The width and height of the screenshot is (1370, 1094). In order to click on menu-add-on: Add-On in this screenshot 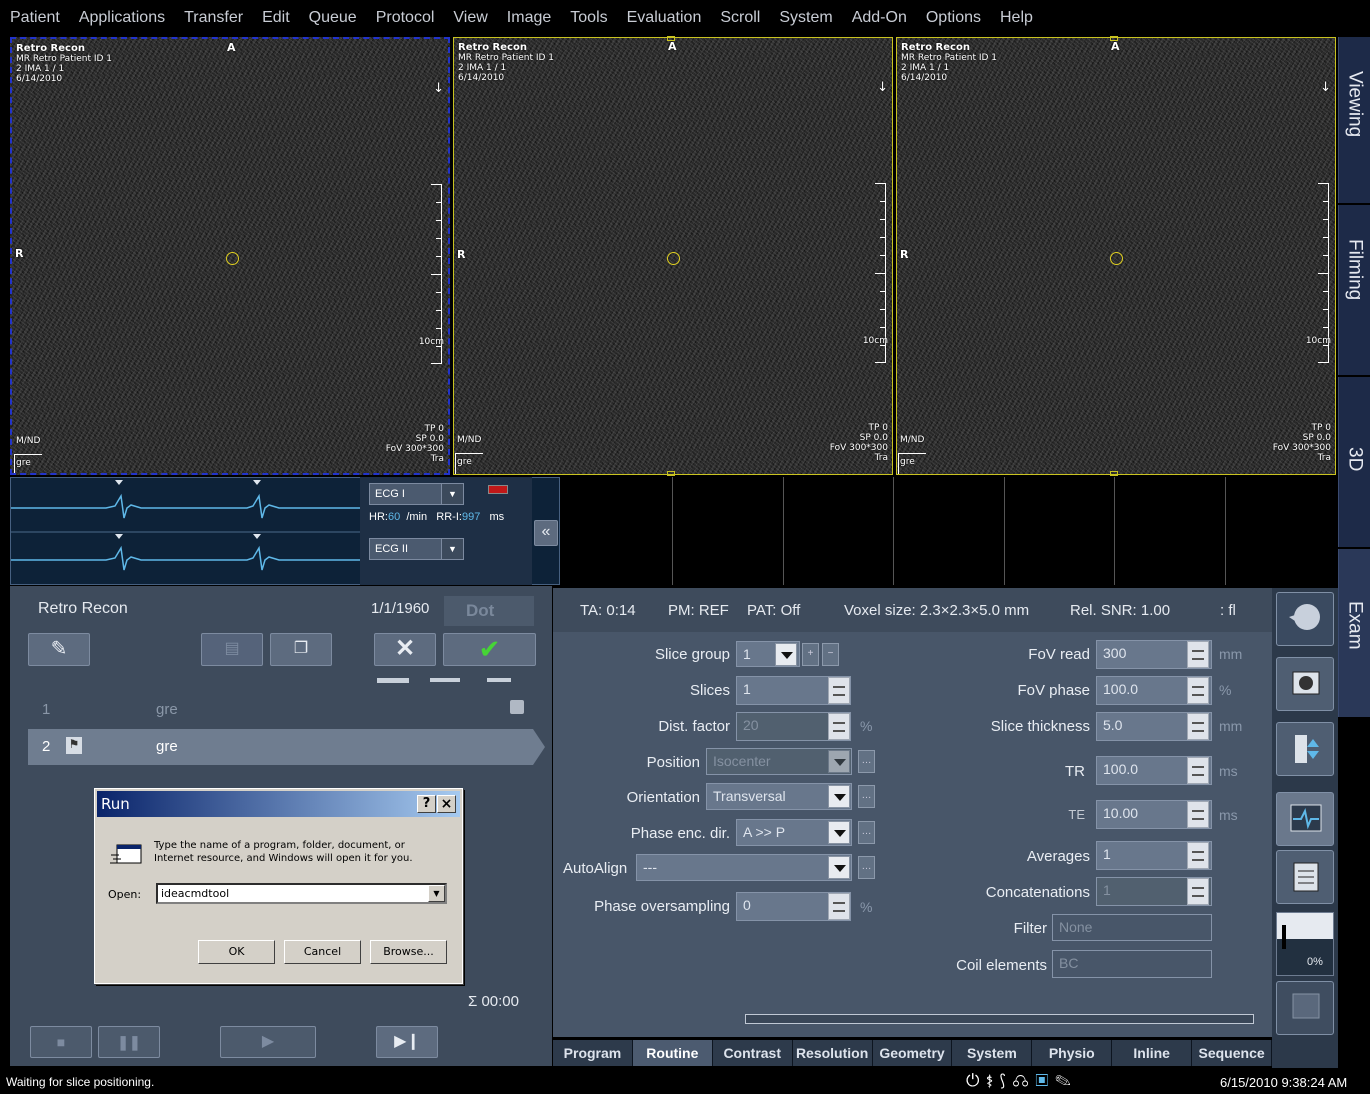, I will do `click(879, 17)`.